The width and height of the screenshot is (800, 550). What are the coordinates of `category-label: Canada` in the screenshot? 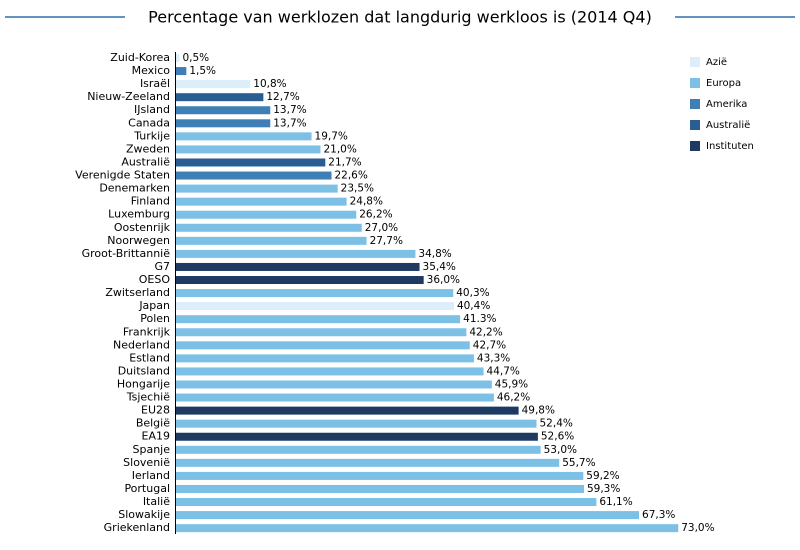 It's located at (149, 122).